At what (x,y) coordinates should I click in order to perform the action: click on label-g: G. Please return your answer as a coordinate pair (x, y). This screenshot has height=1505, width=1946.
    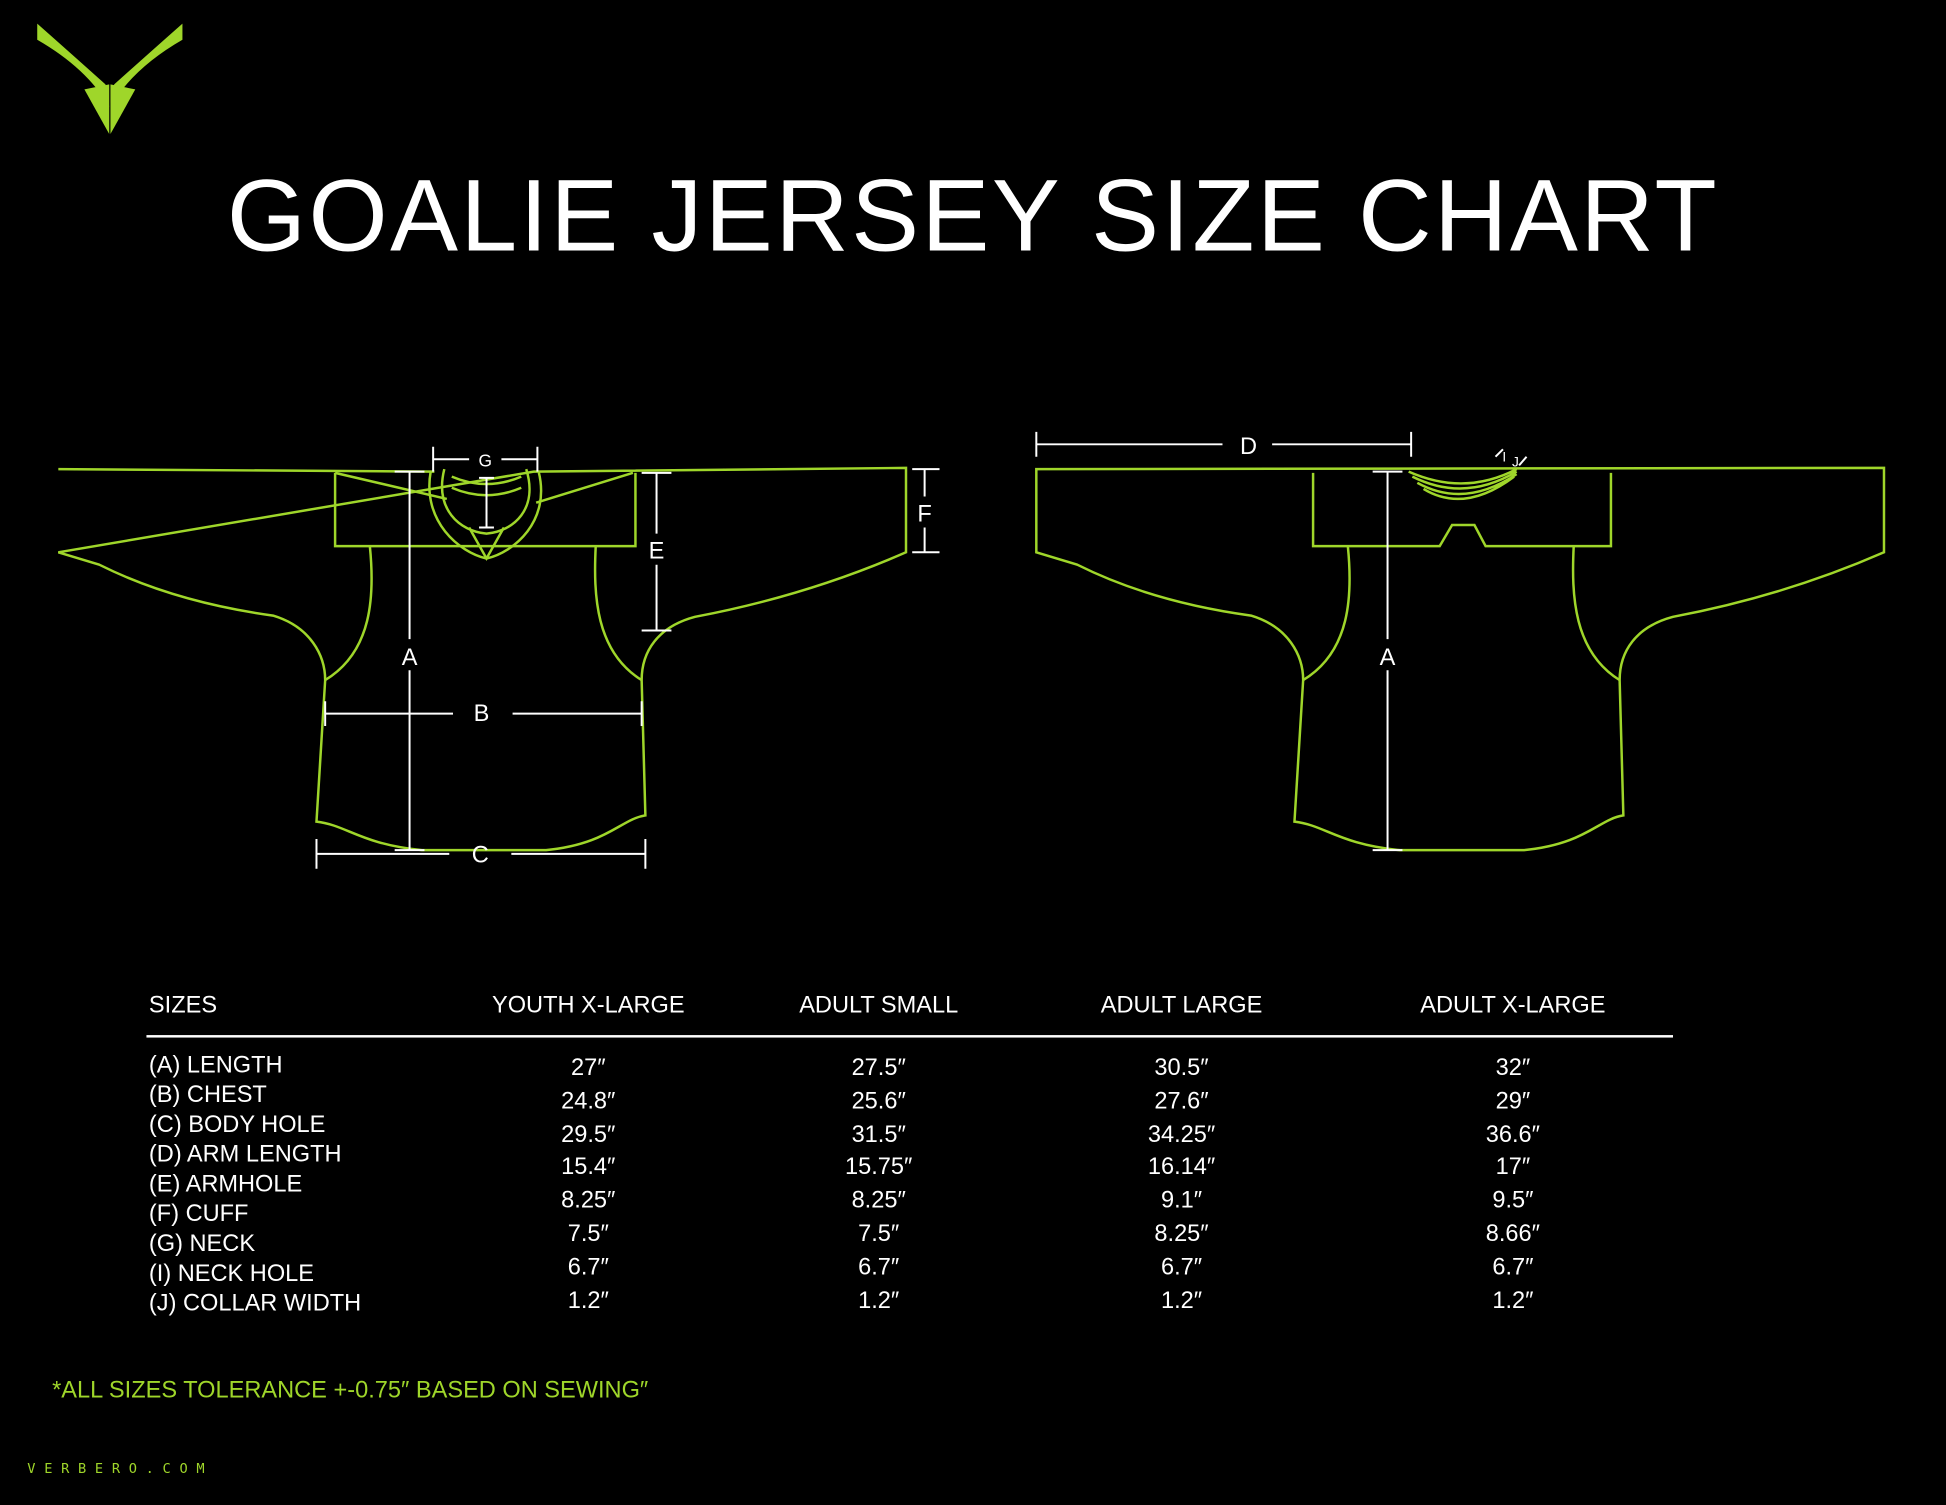
    Looking at the image, I should click on (486, 461).